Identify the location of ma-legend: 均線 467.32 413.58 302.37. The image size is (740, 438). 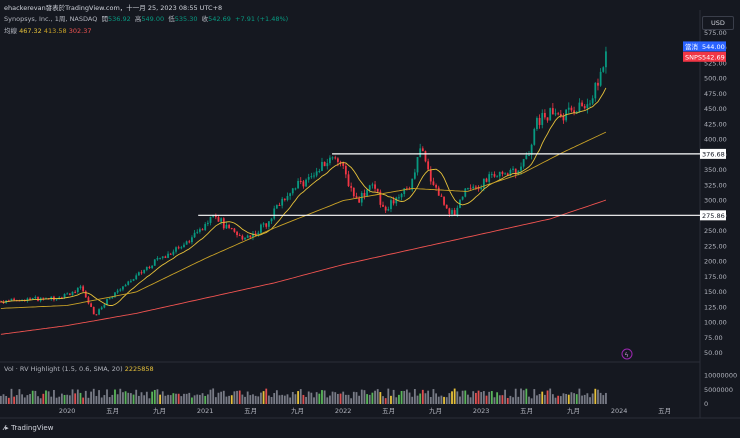
(47, 30).